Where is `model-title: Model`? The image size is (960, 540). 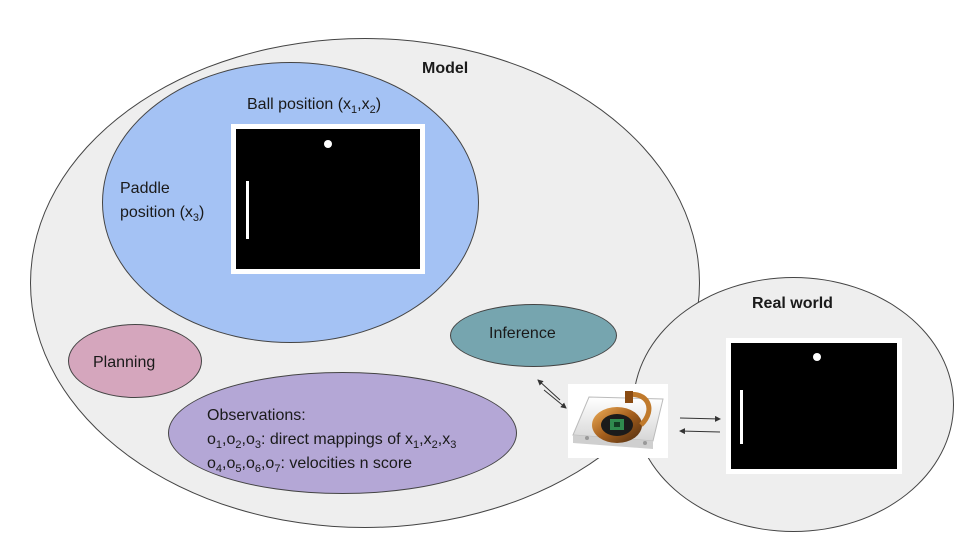
model-title: Model is located at coordinates (445, 68).